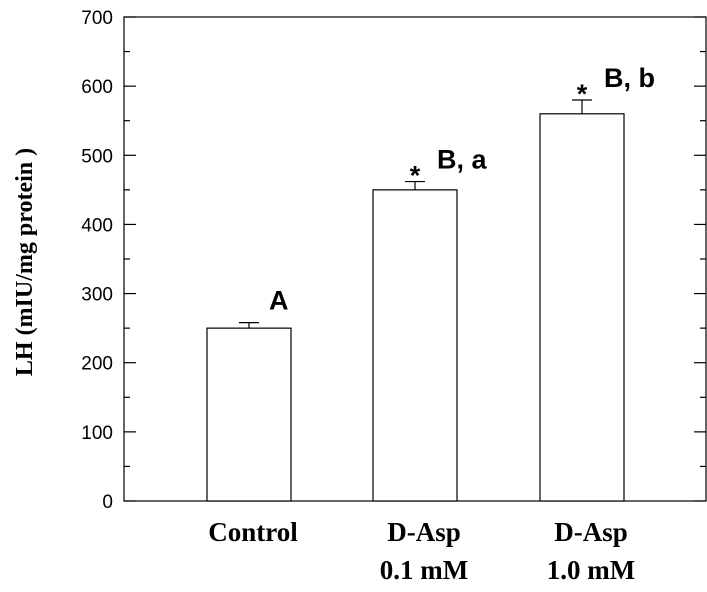  Describe the element at coordinates (97, 364) in the screenshot. I see `y-tick-label: 200` at that location.